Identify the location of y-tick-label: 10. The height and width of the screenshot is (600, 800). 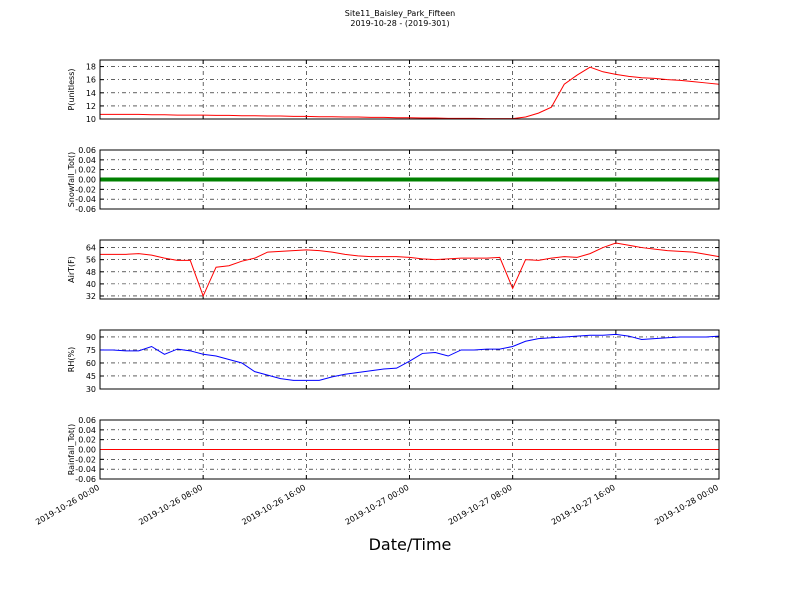
(91, 119).